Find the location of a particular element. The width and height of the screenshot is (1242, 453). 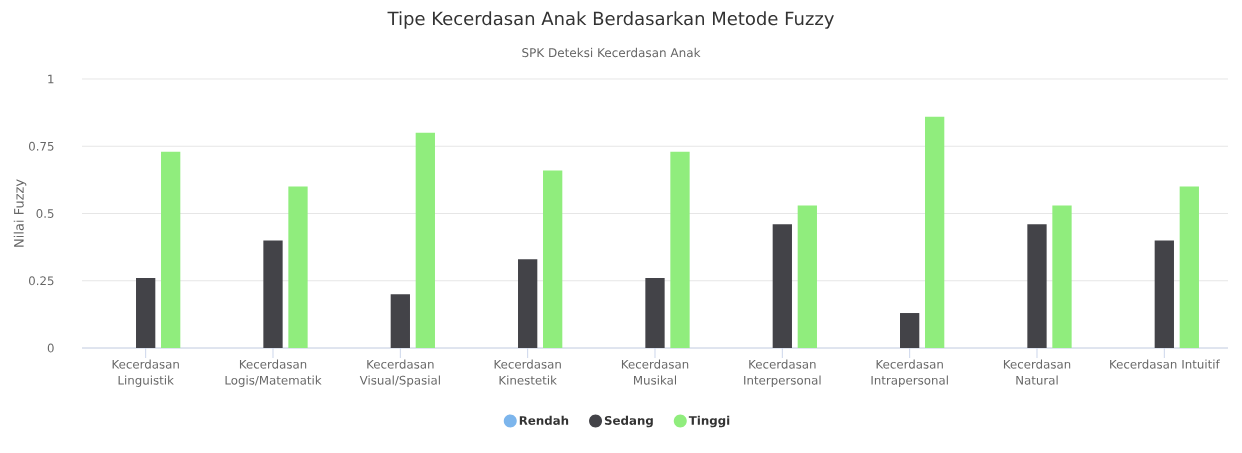

chart-title: Tipe Kecerdasan Anak Berdasarkan Metode Fuzzy is located at coordinates (610, 20).